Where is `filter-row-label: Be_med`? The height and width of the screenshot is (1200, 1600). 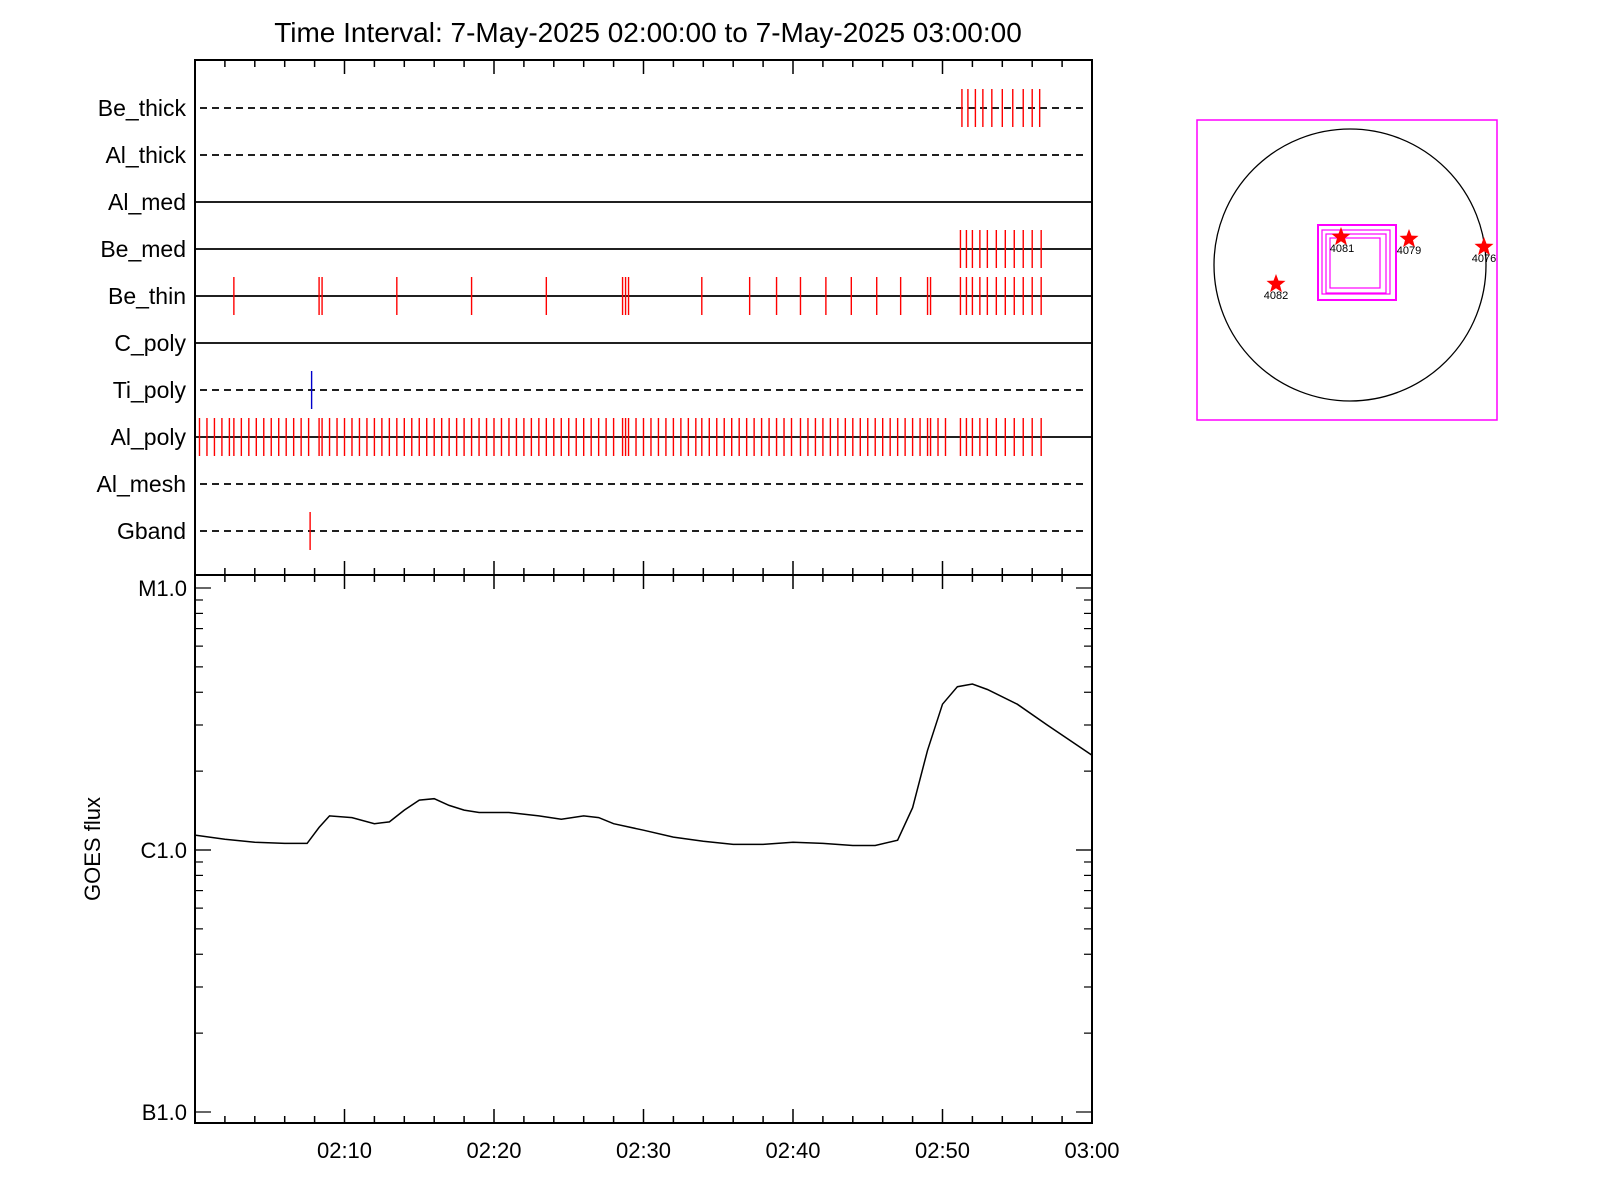 filter-row-label: Be_med is located at coordinates (143, 249).